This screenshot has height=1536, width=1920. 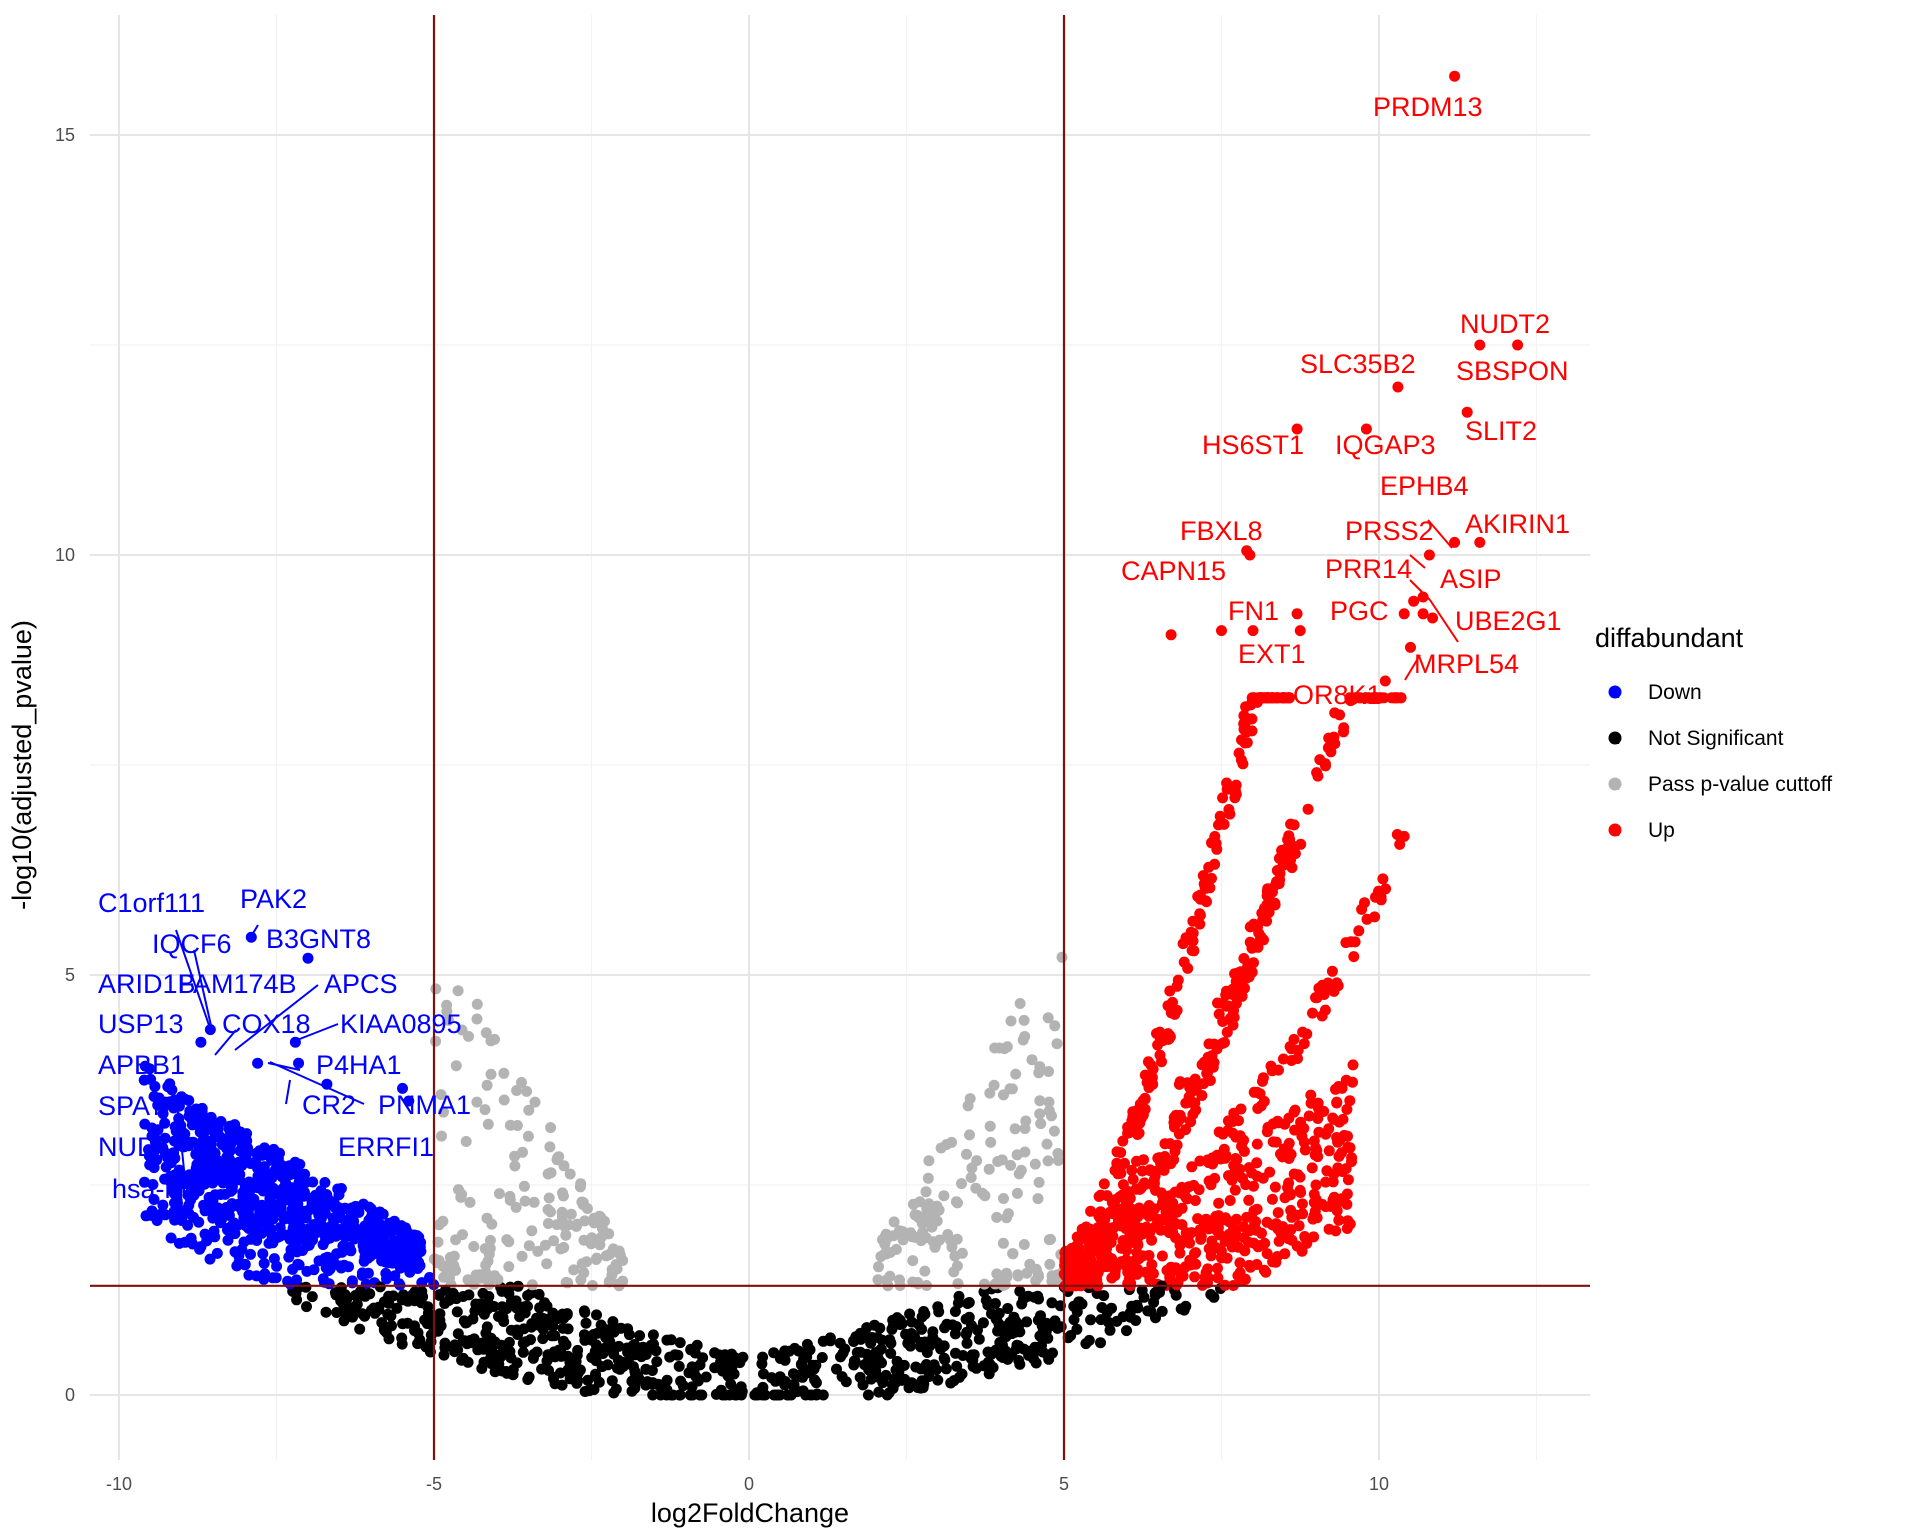 I want to click on gene-label: hsa-mi, so click(x=152, y=1189).